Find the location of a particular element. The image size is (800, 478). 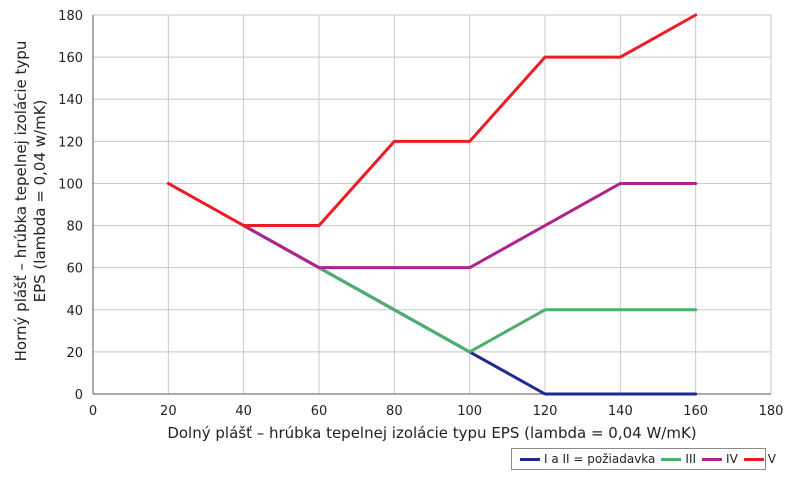

y-tick-label: 80 is located at coordinates (74, 227).